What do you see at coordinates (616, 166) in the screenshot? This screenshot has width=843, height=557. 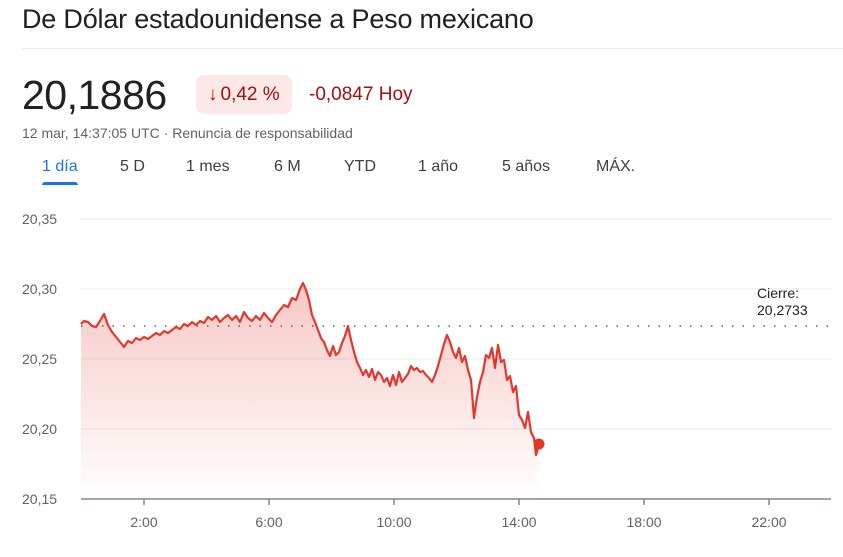 I see `tab-max: MÁX.` at bounding box center [616, 166].